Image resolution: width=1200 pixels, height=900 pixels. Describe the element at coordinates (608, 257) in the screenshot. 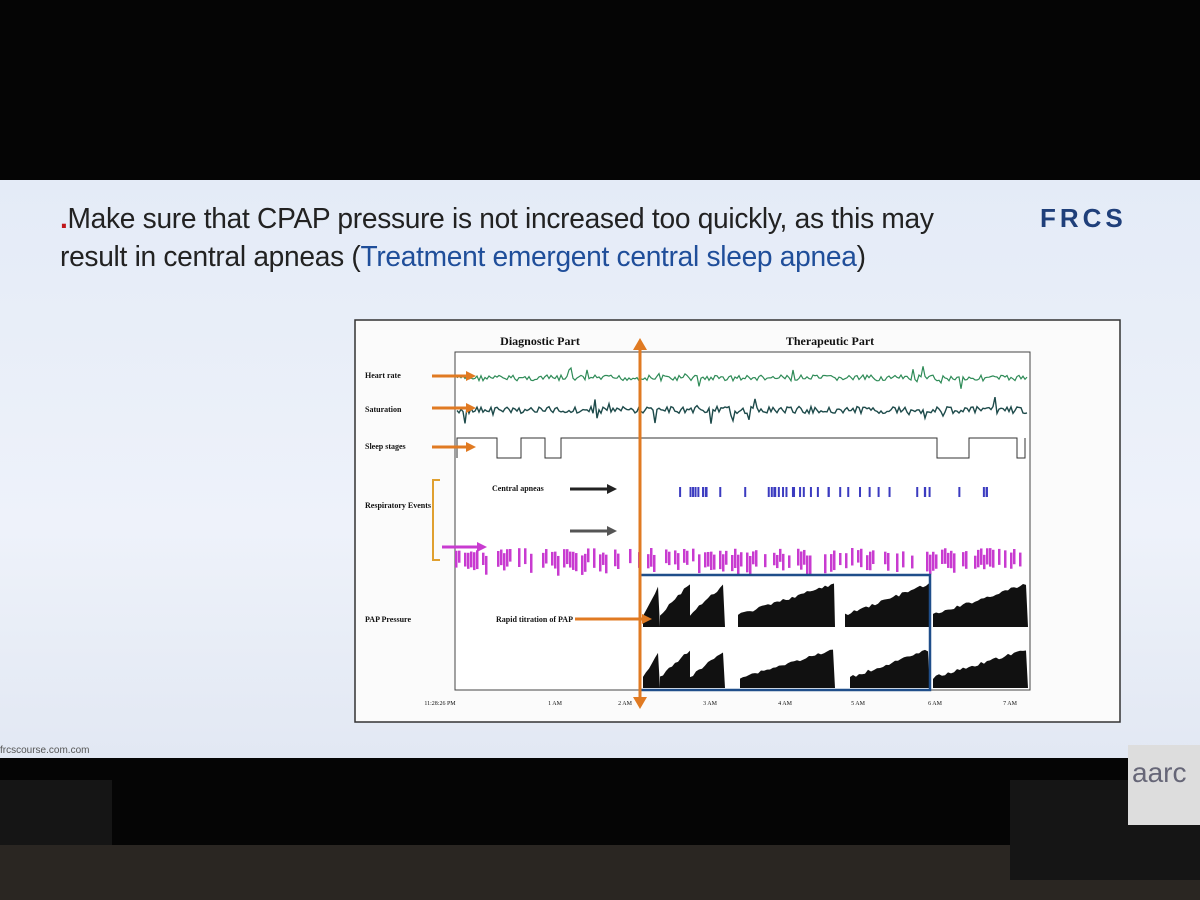

I see `title-highlight: Treatment emergent central sleep apnea` at that location.